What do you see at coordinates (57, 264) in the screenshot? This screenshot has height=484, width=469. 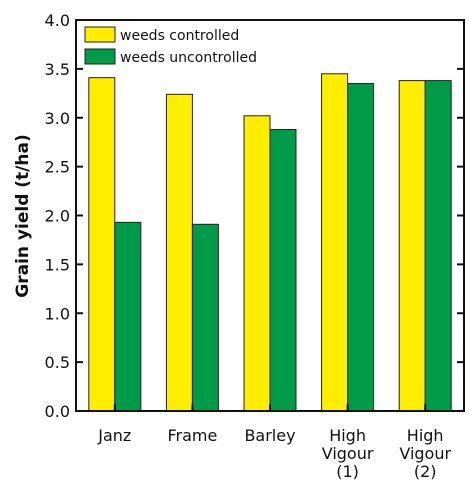 I see `y-tick-label: 1.5` at bounding box center [57, 264].